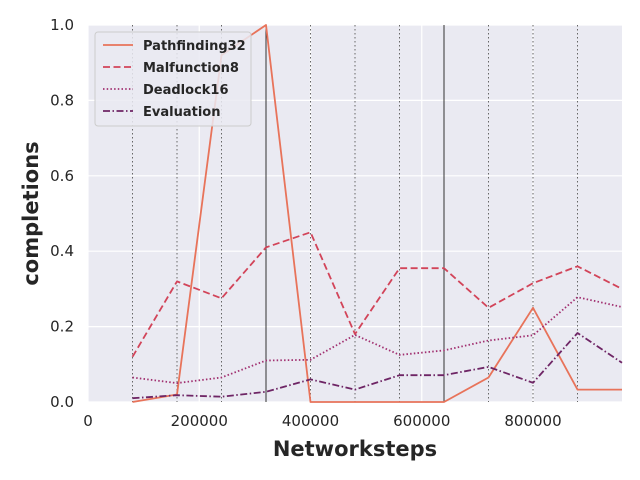  Describe the element at coordinates (62, 100) in the screenshot. I see `y-tick-label: 0.8` at that location.